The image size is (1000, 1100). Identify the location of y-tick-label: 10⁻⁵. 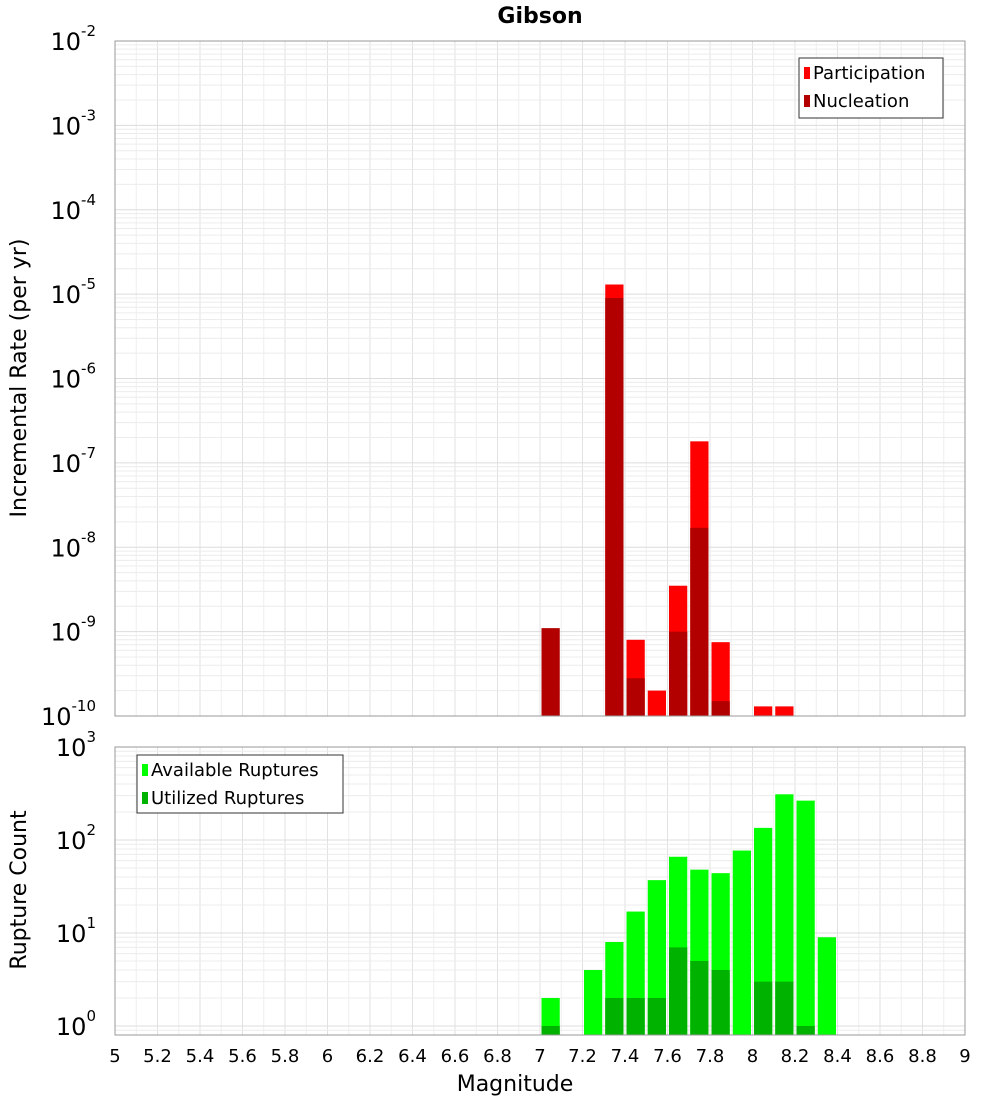
(73, 292).